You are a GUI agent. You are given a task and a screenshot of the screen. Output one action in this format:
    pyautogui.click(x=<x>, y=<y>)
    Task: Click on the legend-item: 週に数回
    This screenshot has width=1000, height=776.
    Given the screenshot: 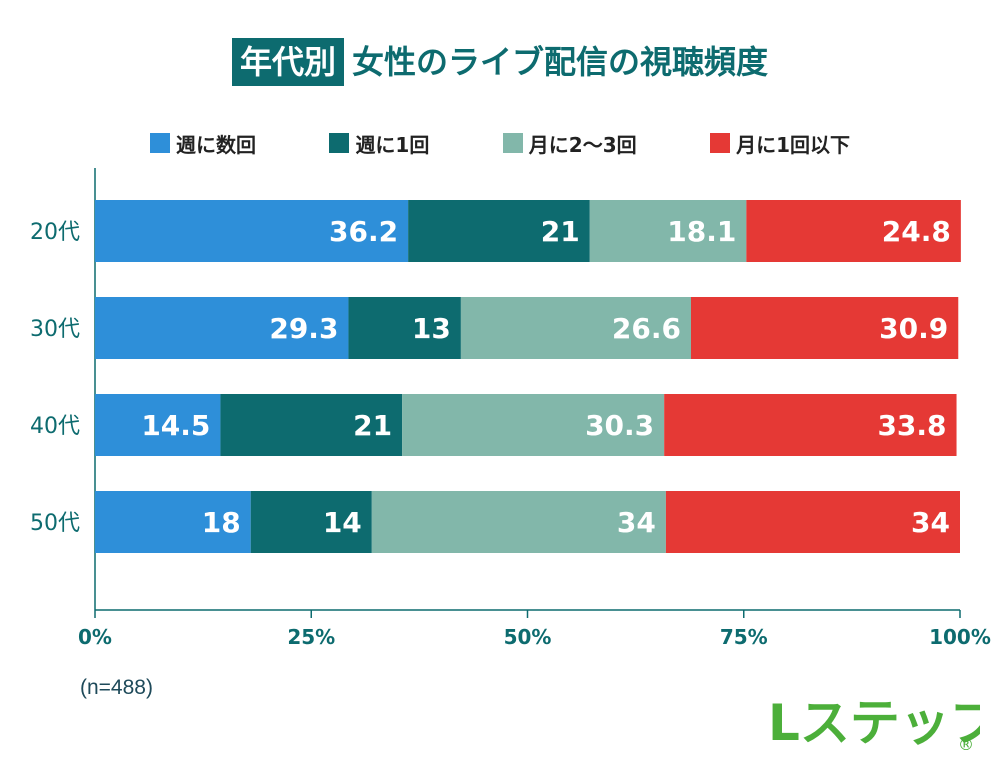 What is the action you would take?
    pyautogui.click(x=203, y=143)
    